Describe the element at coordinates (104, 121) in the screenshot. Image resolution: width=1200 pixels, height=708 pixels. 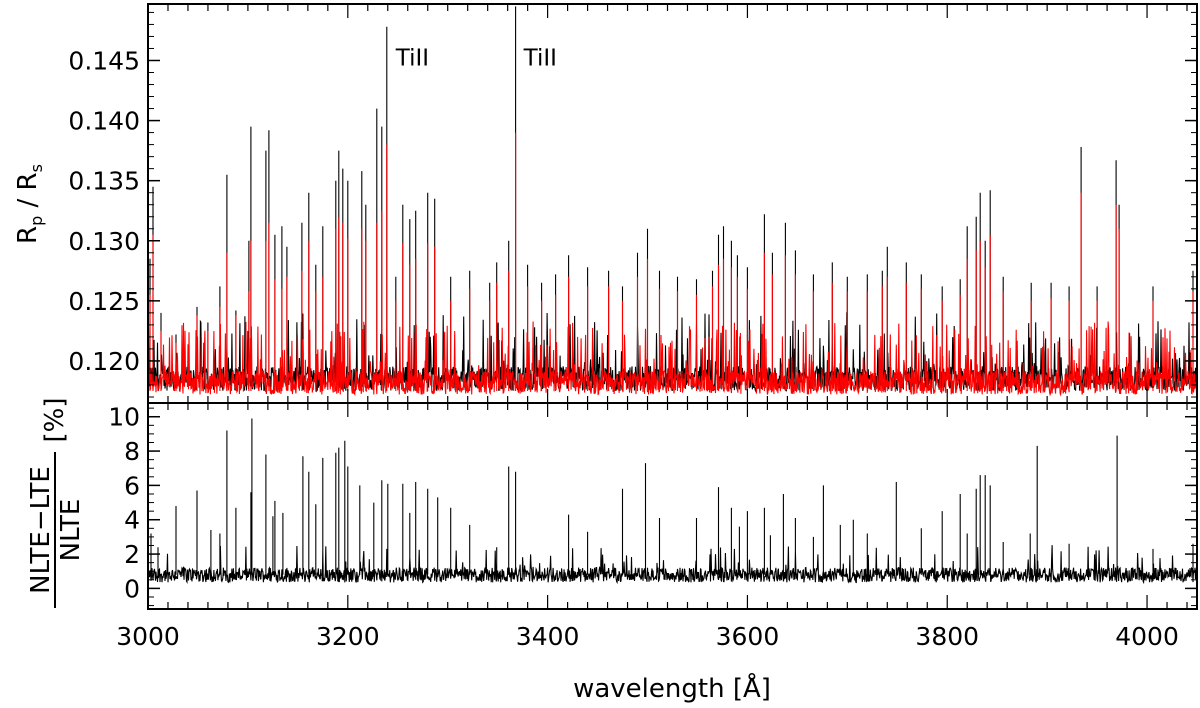
I see `top-y-tick-label: 0.140` at that location.